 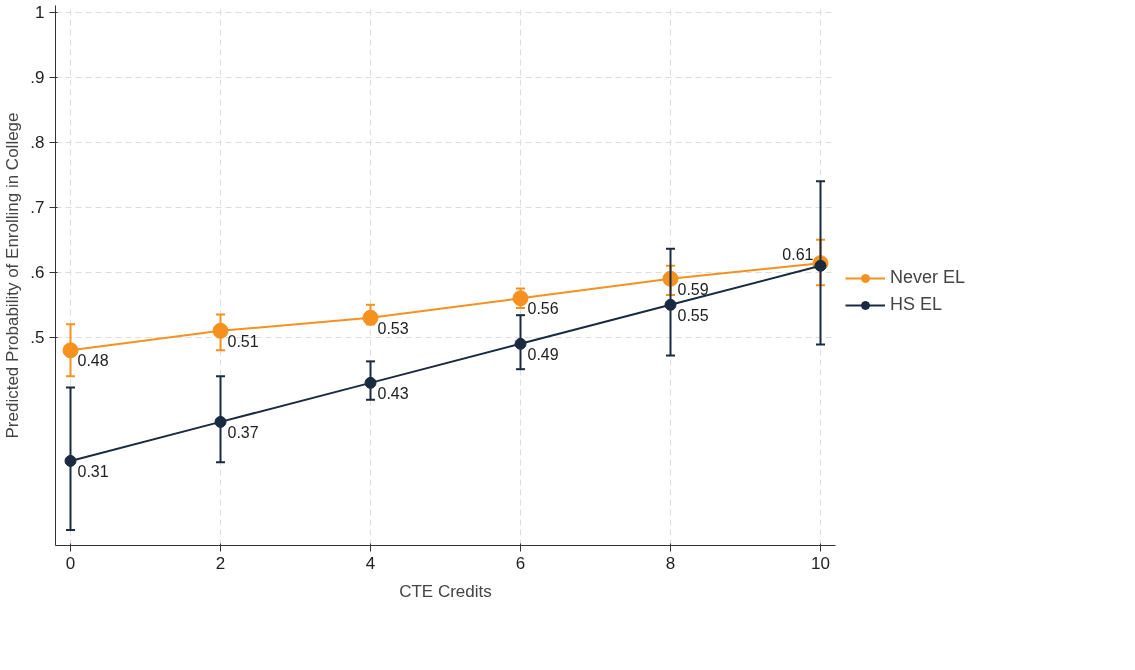 What do you see at coordinates (393, 393) in the screenshot?
I see `data-label: 0.43` at bounding box center [393, 393].